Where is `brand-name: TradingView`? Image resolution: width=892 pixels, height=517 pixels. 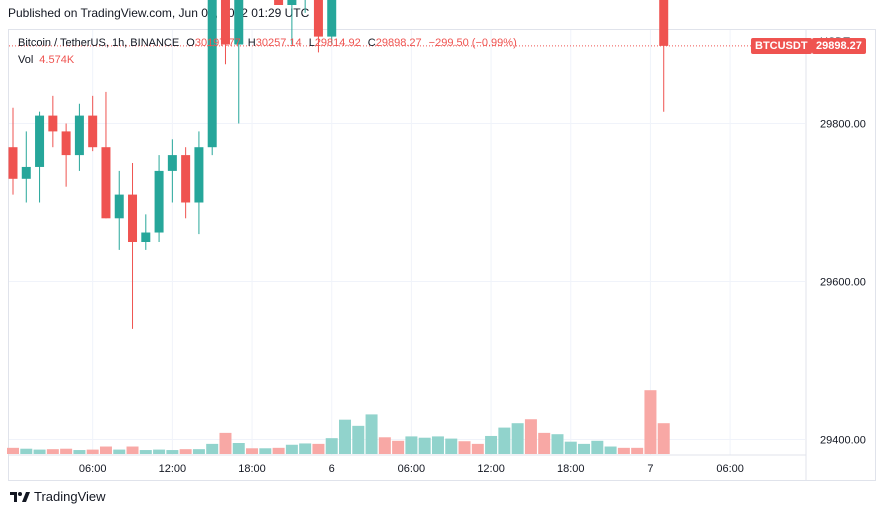
brand-name: TradingView is located at coordinates (70, 496).